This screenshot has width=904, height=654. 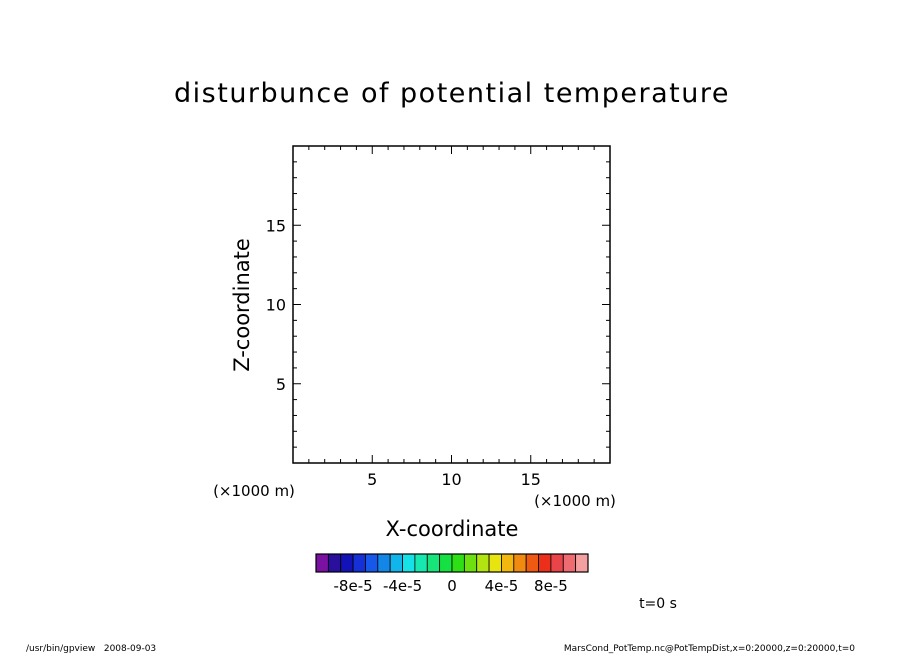 I want to click on colorbar-frame, so click(x=452, y=563).